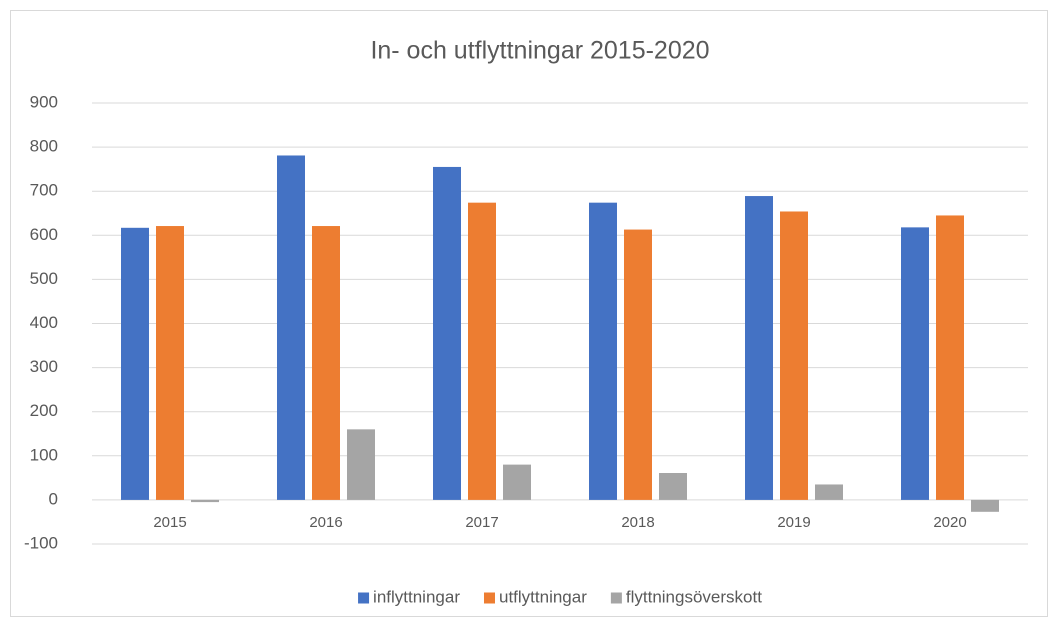  I want to click on y-tick-label: 500, so click(44, 278).